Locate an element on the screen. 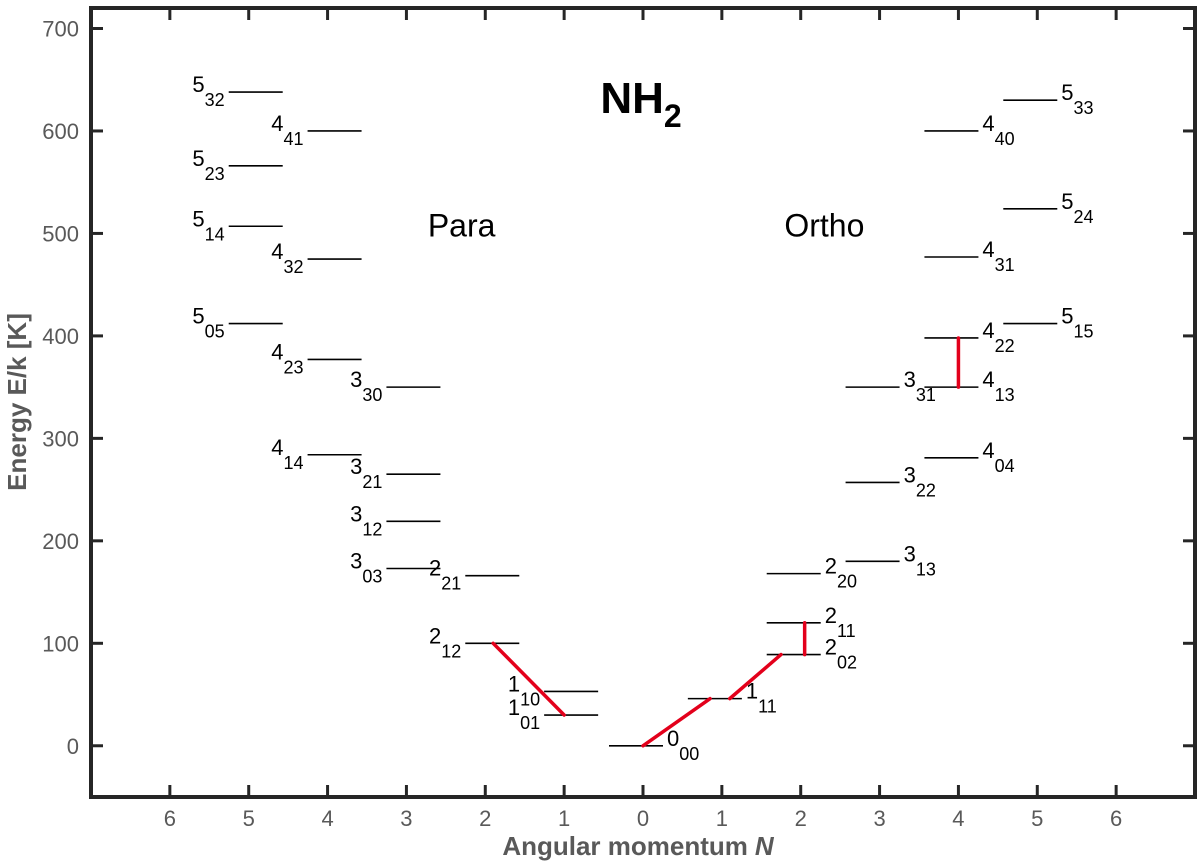 Image resolution: width=1200 pixels, height=861 pixels. x-axis-label: Angular momentum N is located at coordinates (638, 846).